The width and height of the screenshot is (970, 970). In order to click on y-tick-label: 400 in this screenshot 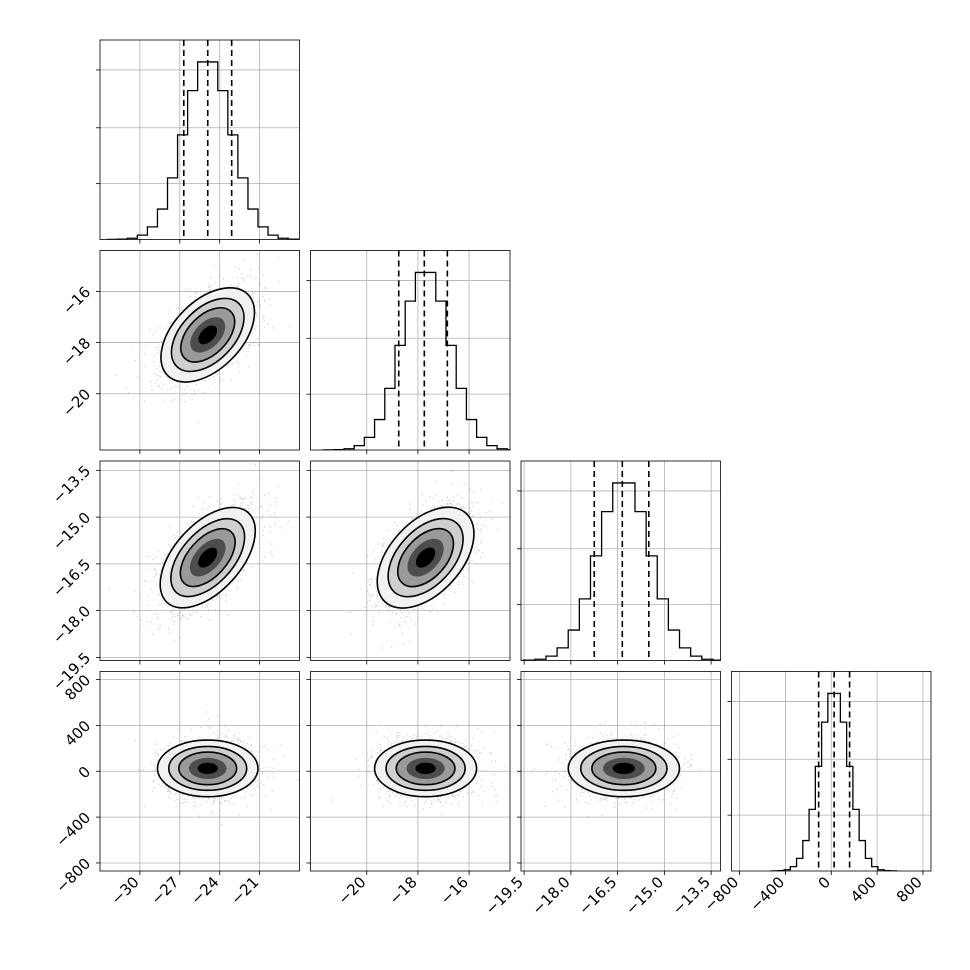, I will do `click(77, 733)`.